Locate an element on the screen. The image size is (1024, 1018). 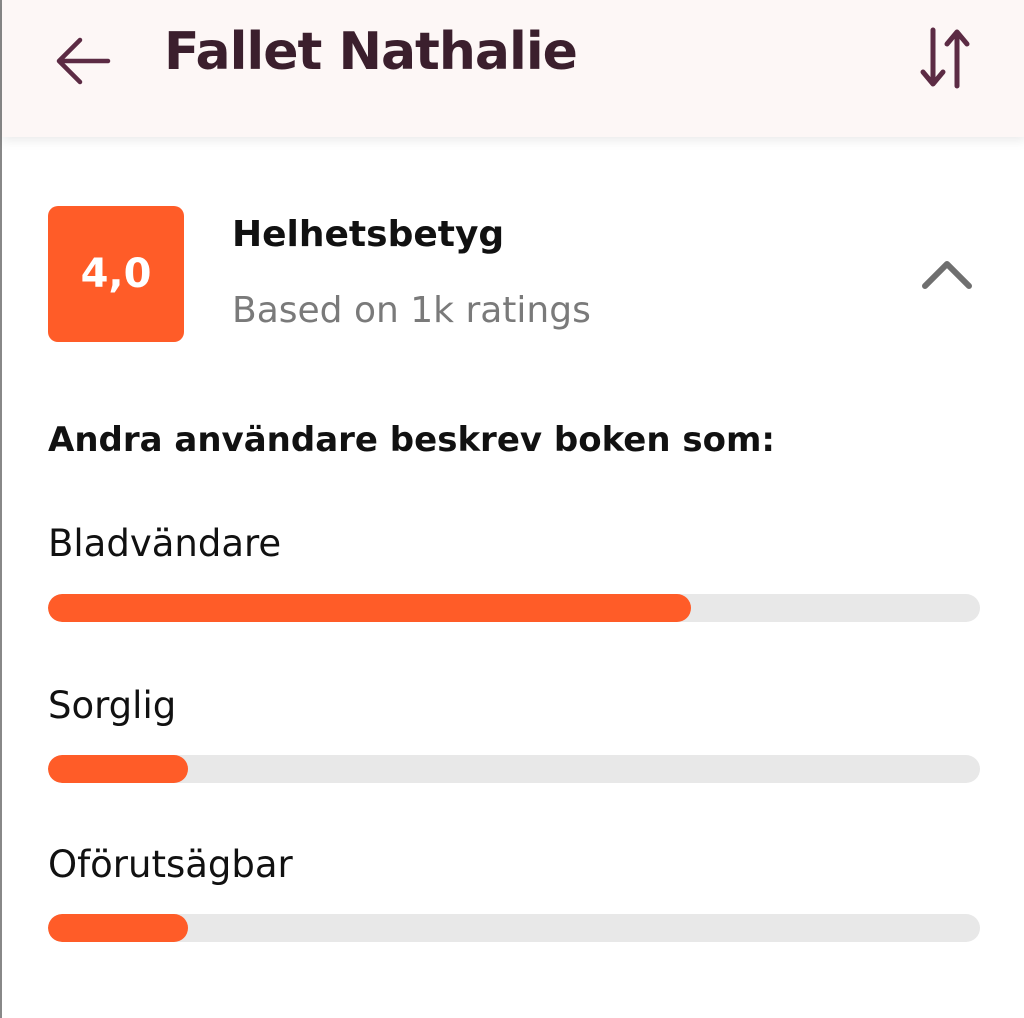
sort-button is located at coordinates (945, 58).